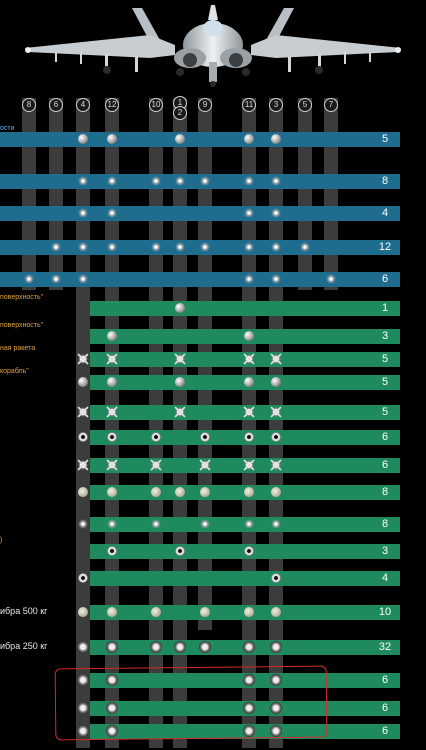 Image resolution: width=426 pixels, height=750 pixels. Describe the element at coordinates (385, 612) in the screenshot. I see `row-count: 10` at that location.